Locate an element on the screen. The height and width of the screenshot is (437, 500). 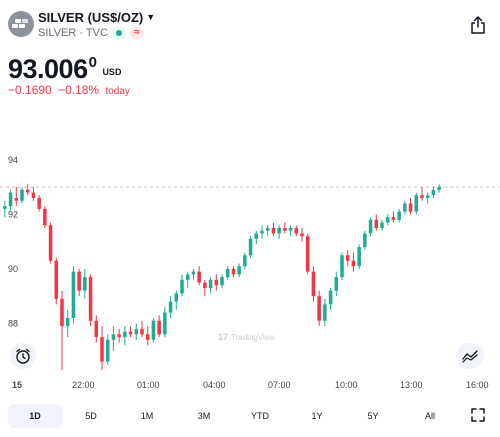
fullscreen-icon is located at coordinates (478, 415).